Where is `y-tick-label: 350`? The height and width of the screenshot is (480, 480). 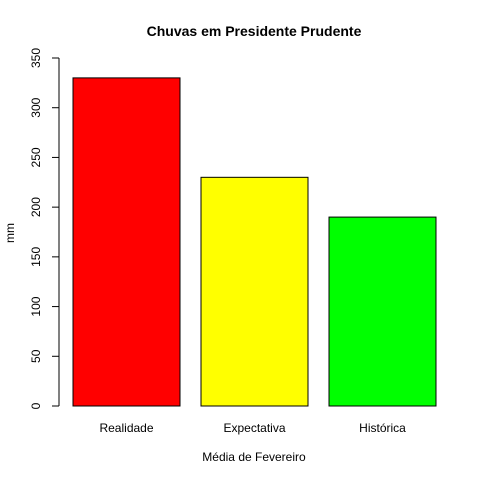 y-tick-label: 350 is located at coordinates (36, 58).